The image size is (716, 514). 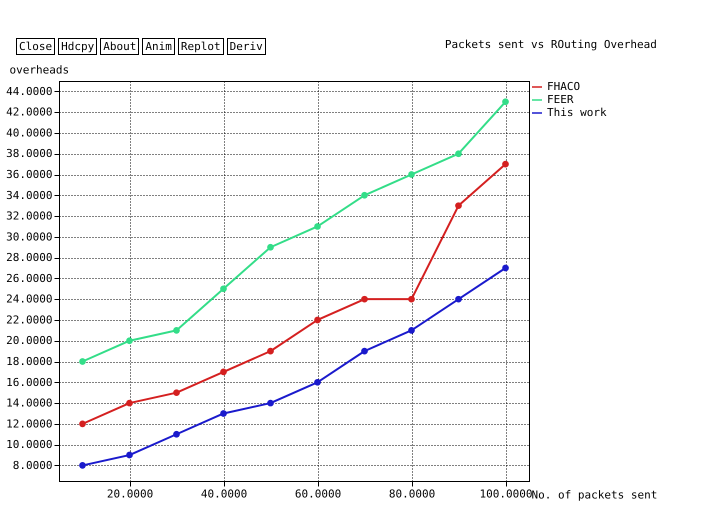 What do you see at coordinates (29, 133) in the screenshot?
I see `y-tick-label: 40.0000` at bounding box center [29, 133].